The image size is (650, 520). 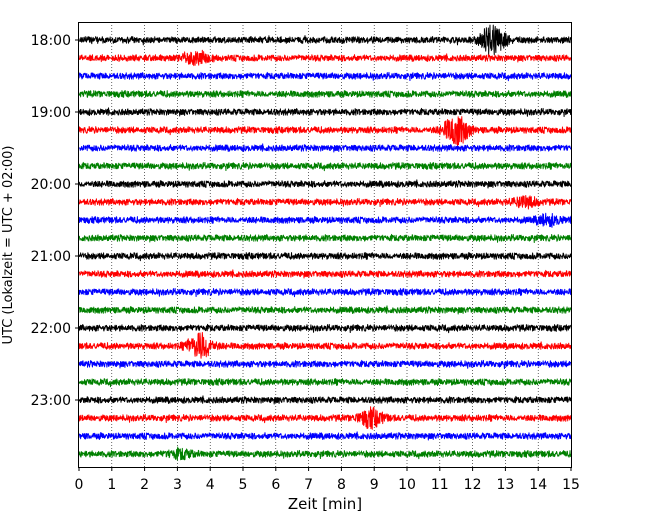 I want to click on y-tick-label: 20:00, so click(x=51, y=185).